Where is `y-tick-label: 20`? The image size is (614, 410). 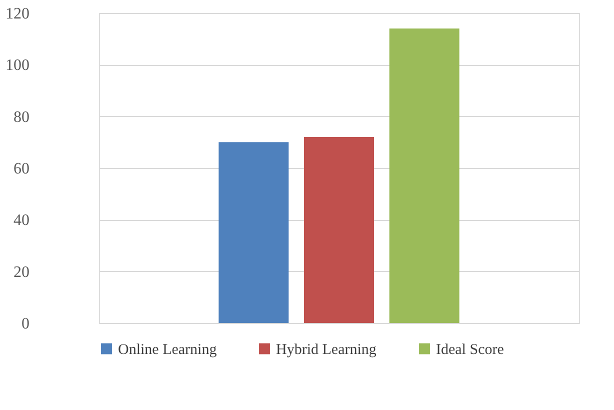 y-tick-label: 20 is located at coordinates (22, 272).